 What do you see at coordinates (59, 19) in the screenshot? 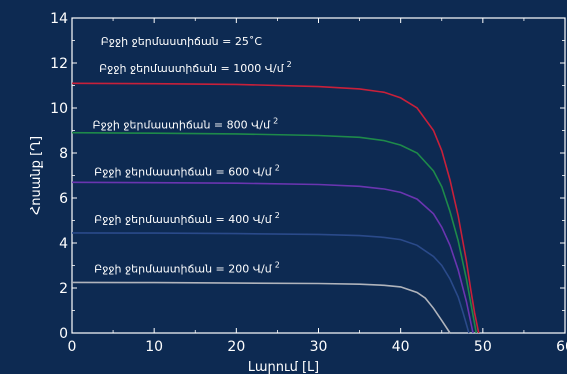
I see `y-tick-label-7: 14` at bounding box center [59, 19].